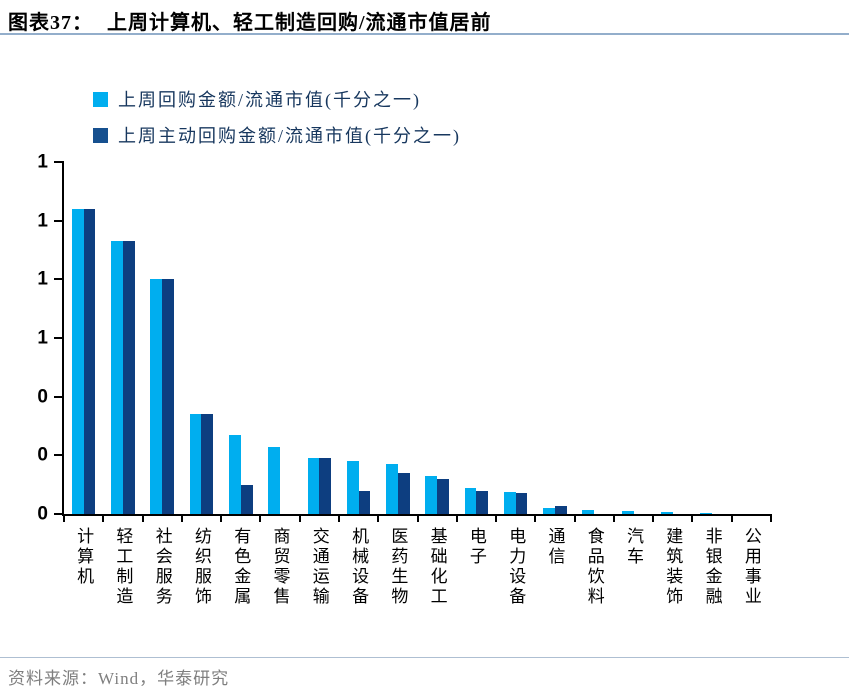  Describe the element at coordinates (84, 557) in the screenshot. I see `x-category-label: 计算机` at that location.